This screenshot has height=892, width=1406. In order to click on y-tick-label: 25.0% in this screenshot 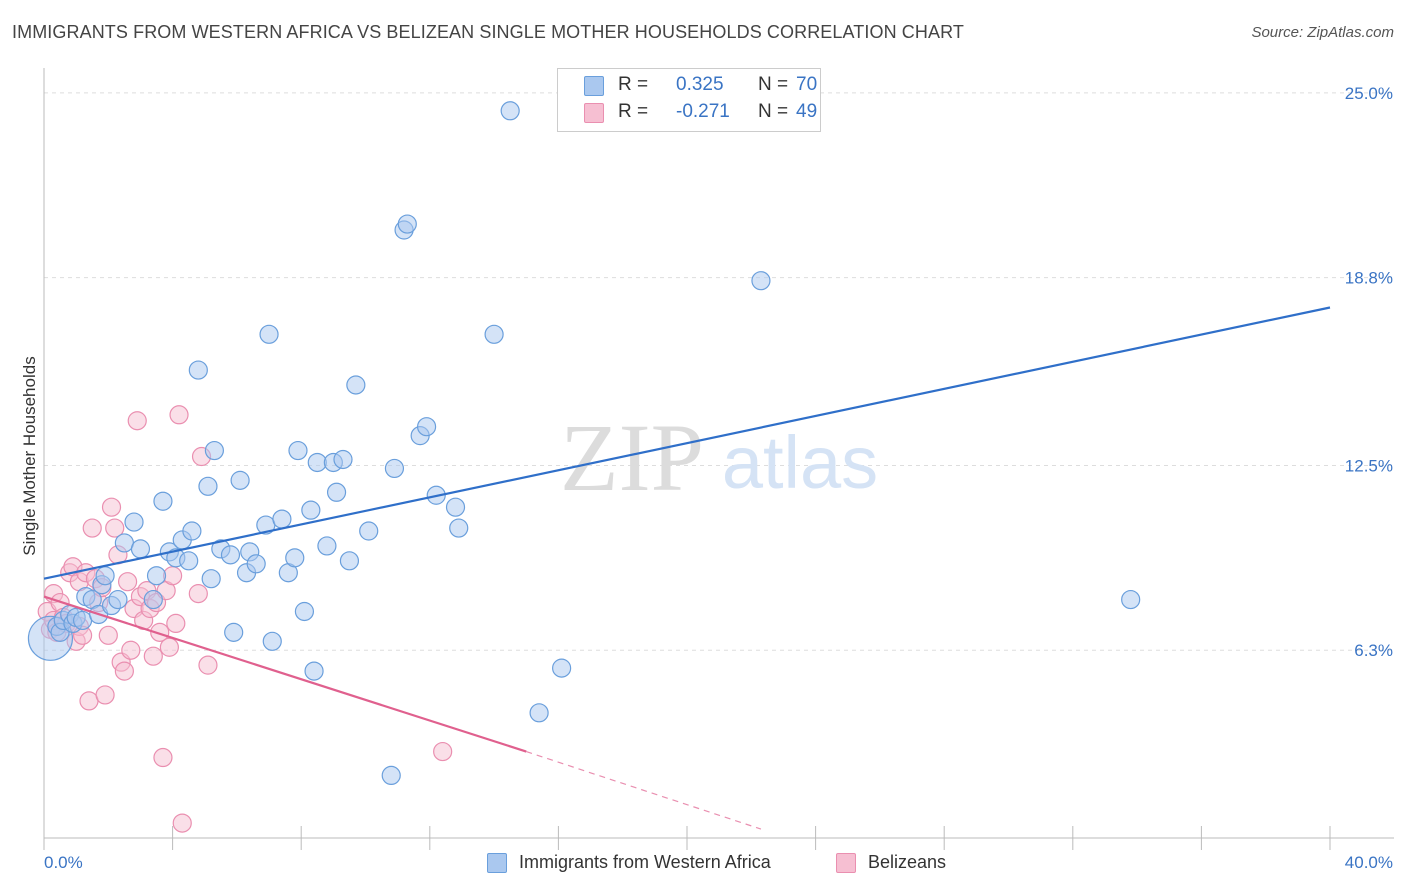, I will do `click(1369, 93)`.